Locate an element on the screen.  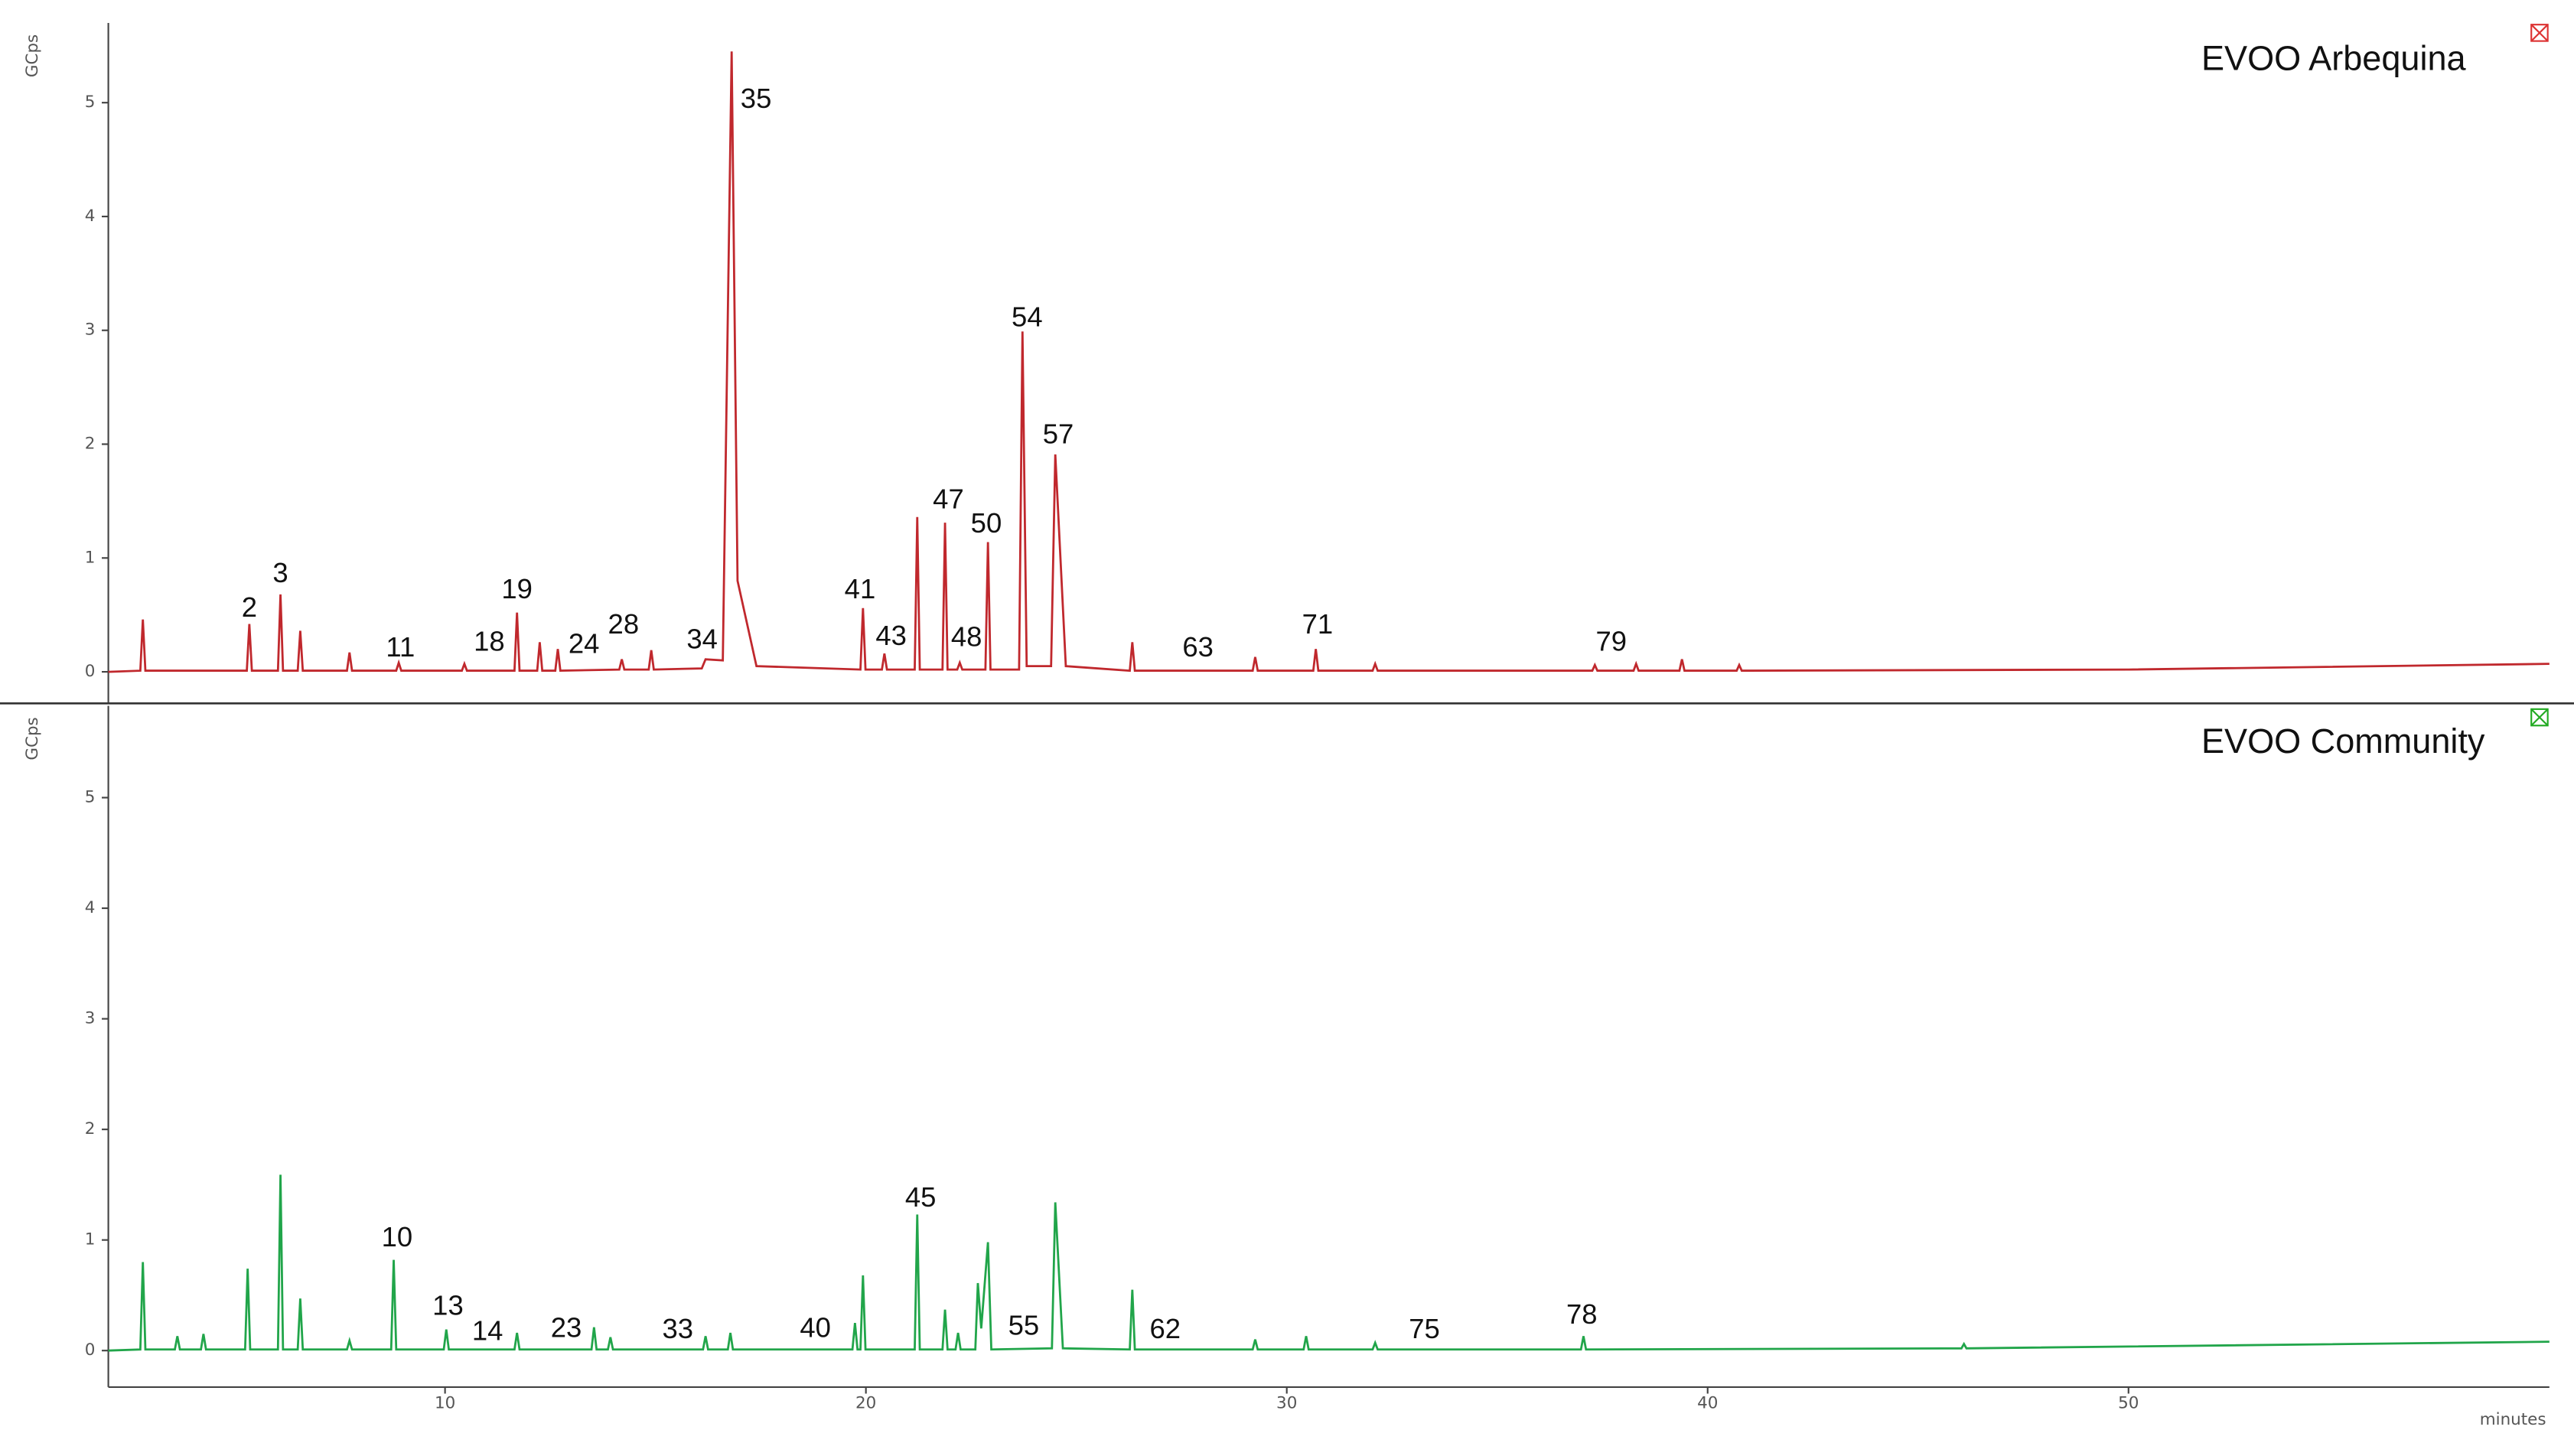
x-tick-label: 50 is located at coordinates (2128, 1402).